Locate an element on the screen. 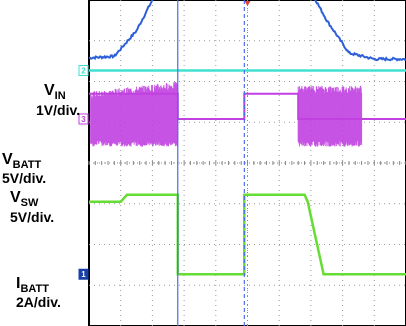  label-ibatt-sub: BATT is located at coordinates (34, 289).